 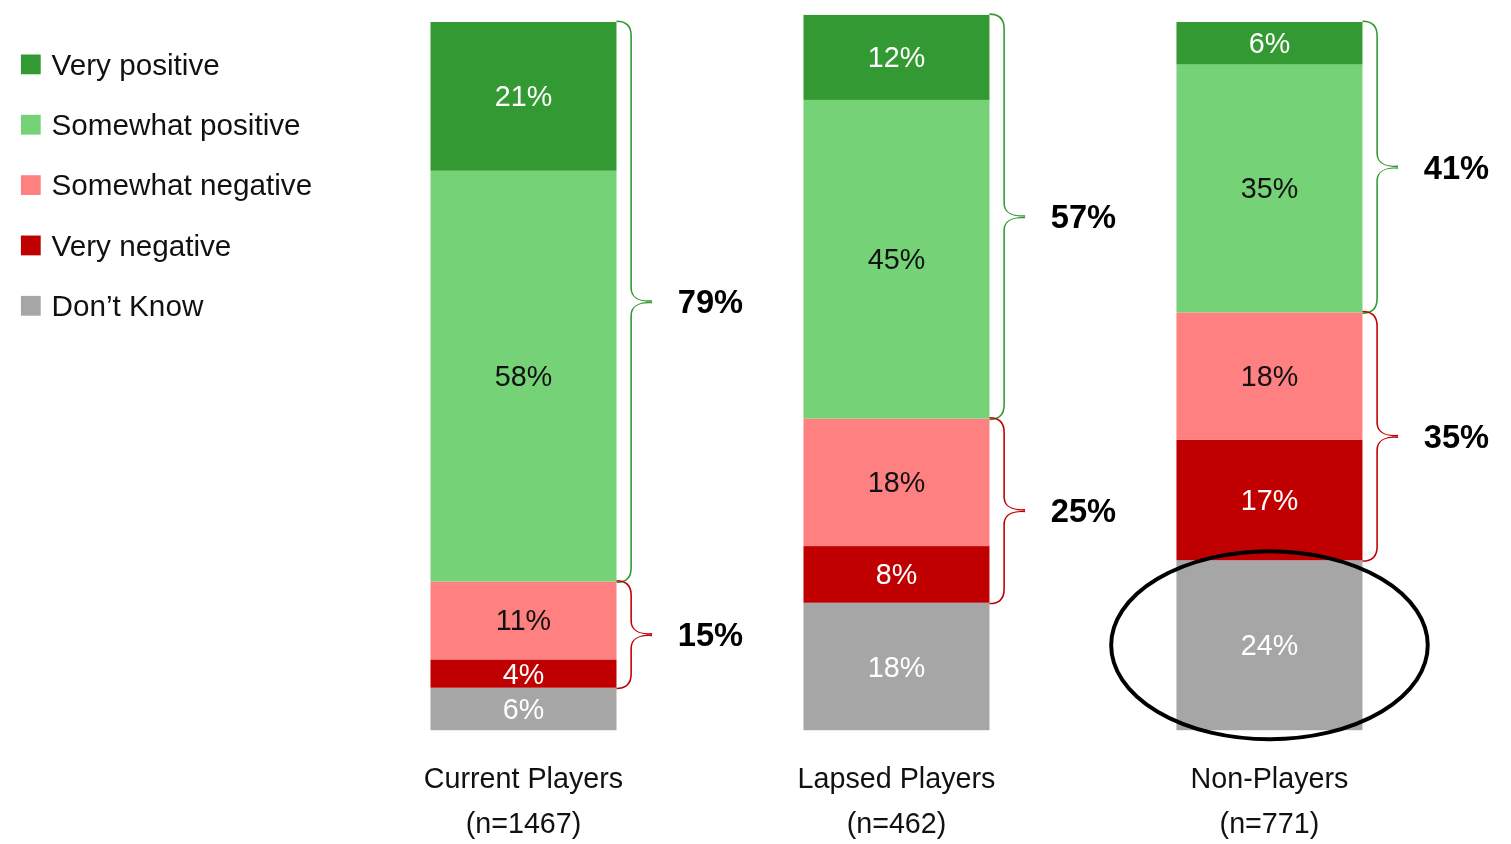 I want to click on data-label: 45%, so click(x=896, y=259).